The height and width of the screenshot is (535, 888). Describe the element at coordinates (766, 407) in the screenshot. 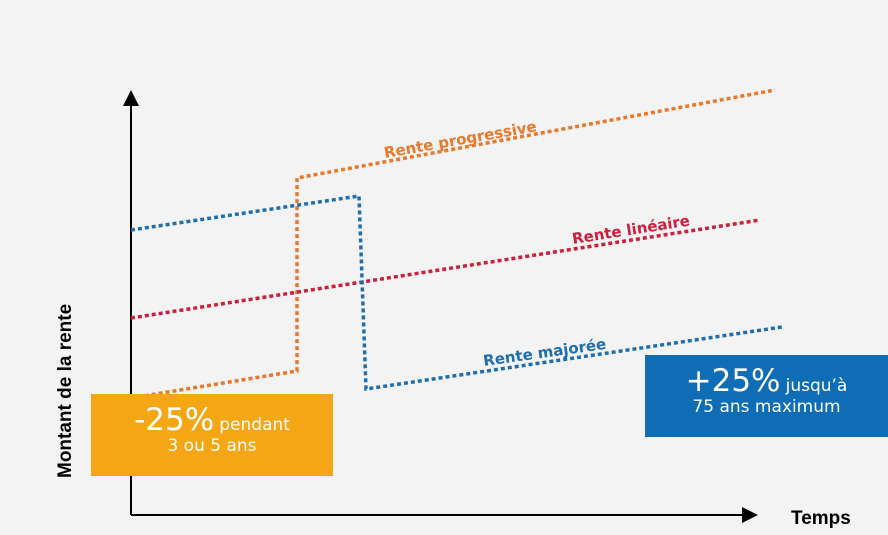

I see `callout-plus-age: 75 ans maximum` at that location.